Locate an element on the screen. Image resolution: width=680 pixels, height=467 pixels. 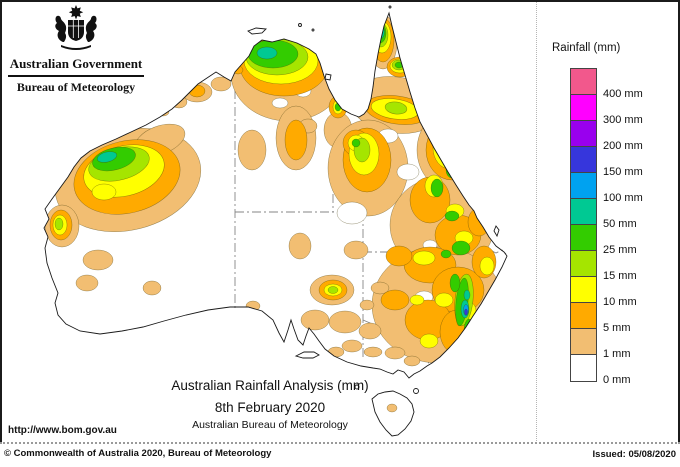
bom-url: http://www.bom.gov.au is located at coordinates (62, 430).